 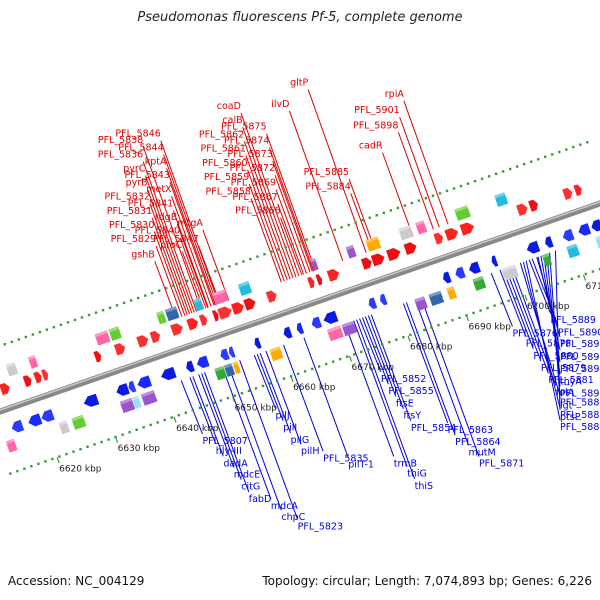 I want to click on forward-gene-label: proC, so click(x=171, y=245).